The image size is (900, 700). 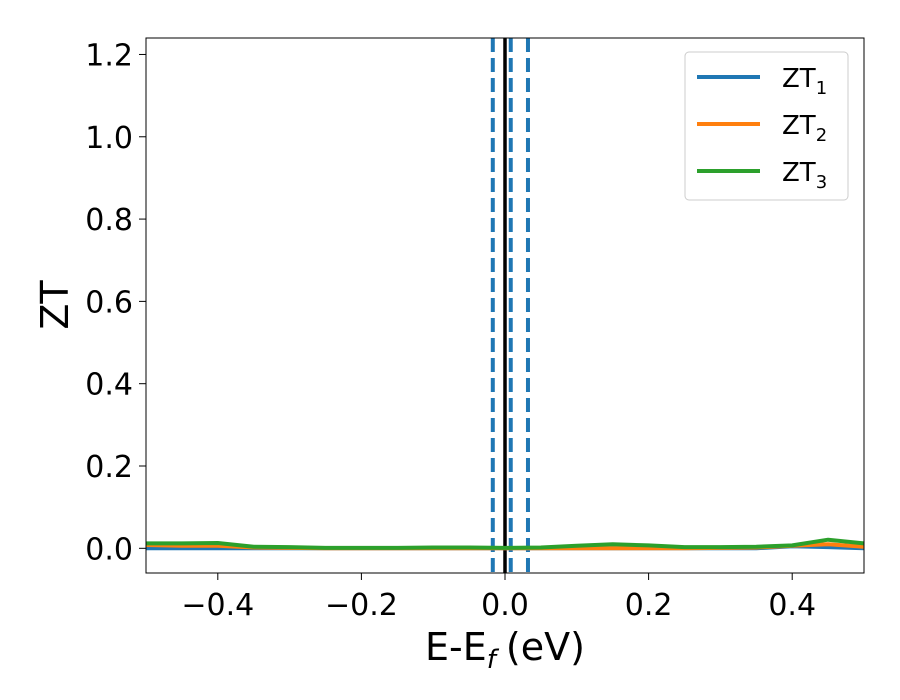 I want to click on series-line-zt3, so click(x=505, y=543).